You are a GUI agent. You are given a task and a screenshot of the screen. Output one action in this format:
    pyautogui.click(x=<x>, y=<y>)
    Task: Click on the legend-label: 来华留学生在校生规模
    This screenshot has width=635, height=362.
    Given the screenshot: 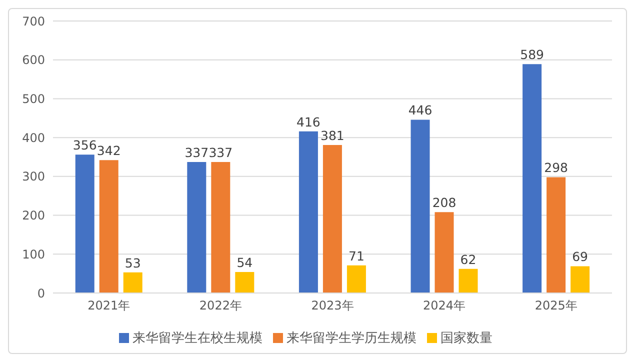 What is the action you would take?
    pyautogui.click(x=197, y=338)
    